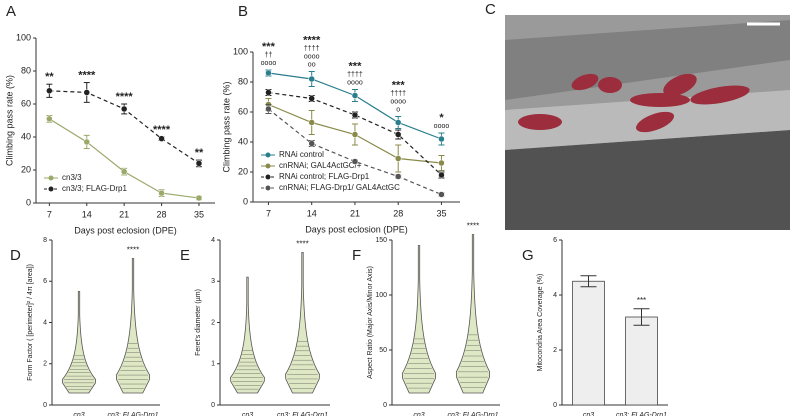 This screenshot has width=793, height=416. What do you see at coordinates (268, 213) in the screenshot?
I see `x-tick-label: 7` at bounding box center [268, 213].